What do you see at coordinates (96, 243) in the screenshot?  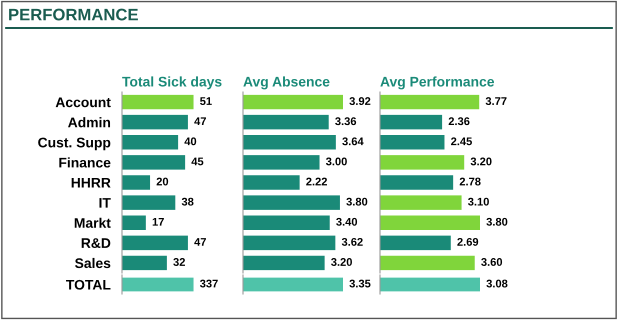 I see `y-tick-label: R&D` at bounding box center [96, 243].